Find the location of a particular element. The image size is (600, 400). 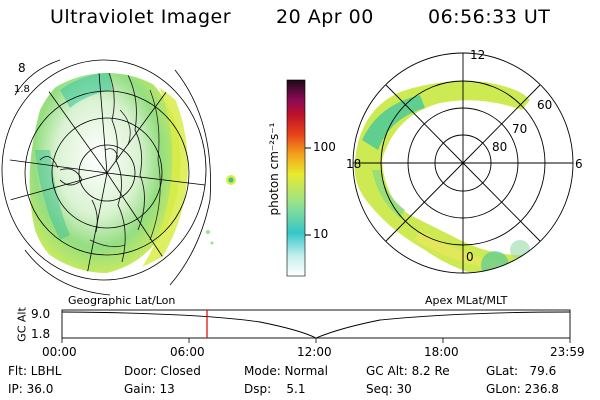

map-lat-label: 1.8 is located at coordinates (22, 89).